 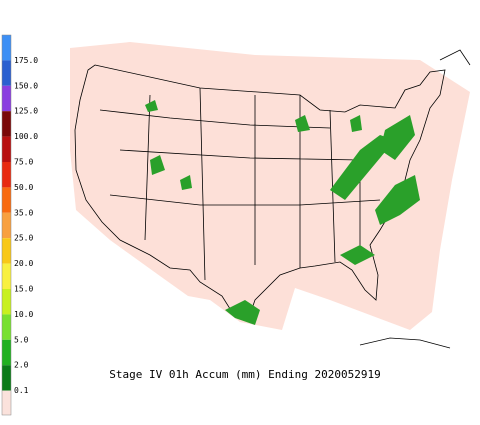 I want to click on legend-label: 50.0, so click(x=23, y=187).